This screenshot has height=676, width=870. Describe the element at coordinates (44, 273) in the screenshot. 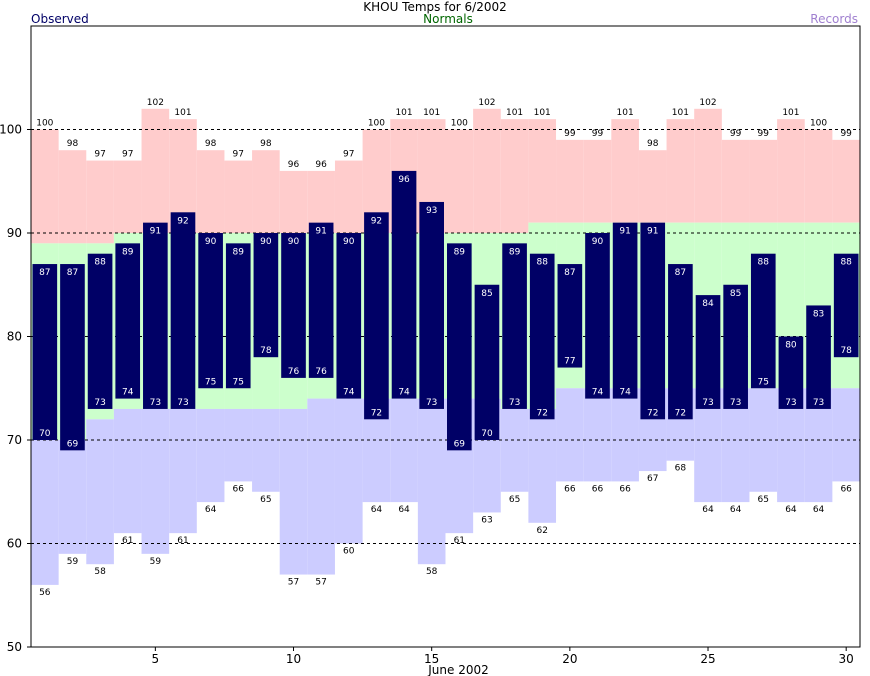

I see `observed-high-label: 87` at that location.